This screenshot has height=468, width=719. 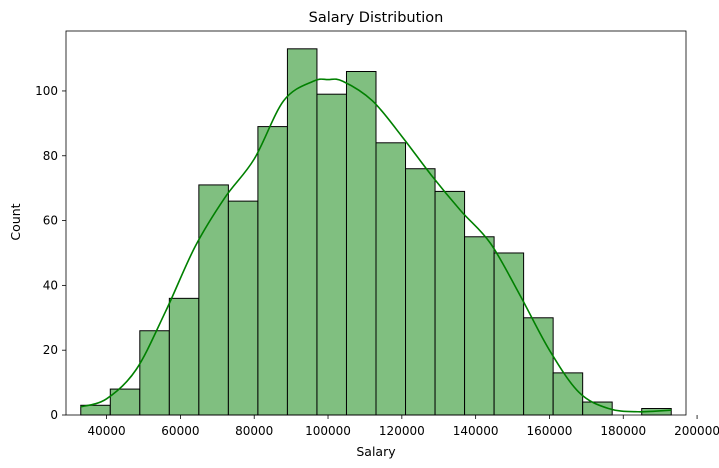 I want to click on y-axis: 0 20 40 60 80 100, so click(x=50, y=253).